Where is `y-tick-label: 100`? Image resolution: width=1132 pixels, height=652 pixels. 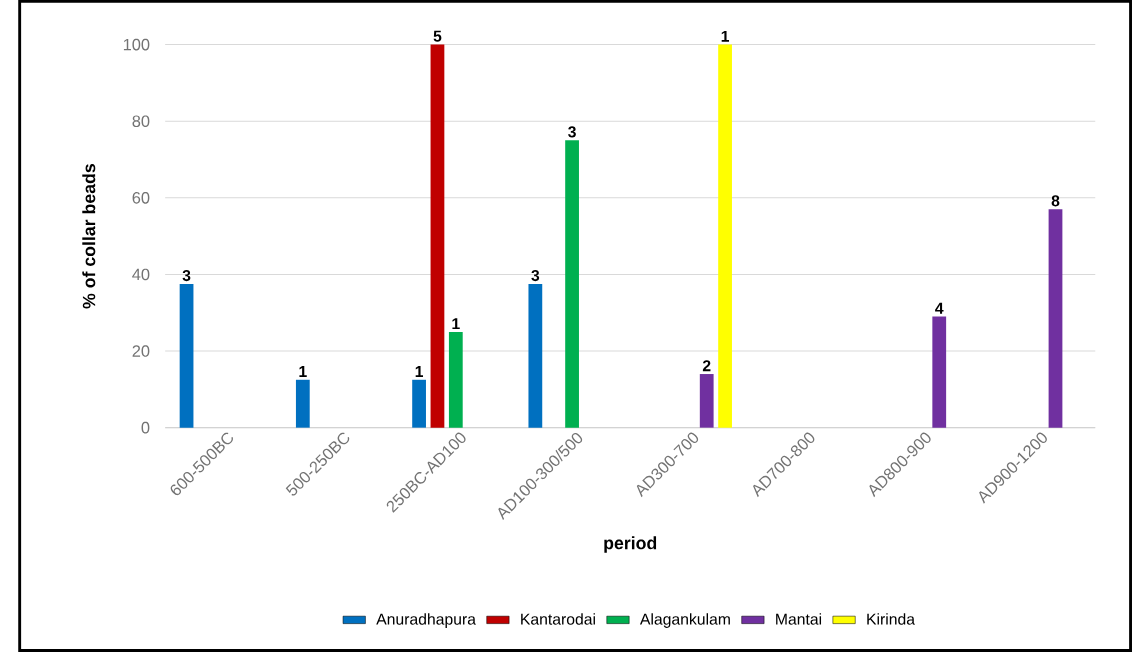 y-tick-label: 100 is located at coordinates (136, 44).